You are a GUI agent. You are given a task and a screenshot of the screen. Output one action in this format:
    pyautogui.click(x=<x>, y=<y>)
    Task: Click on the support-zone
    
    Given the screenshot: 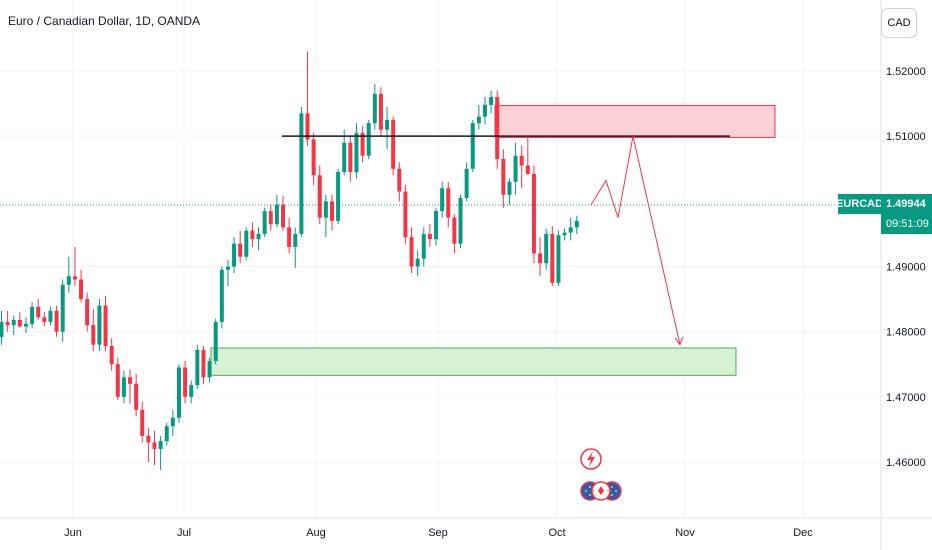 What is the action you would take?
    pyautogui.click(x=473, y=361)
    